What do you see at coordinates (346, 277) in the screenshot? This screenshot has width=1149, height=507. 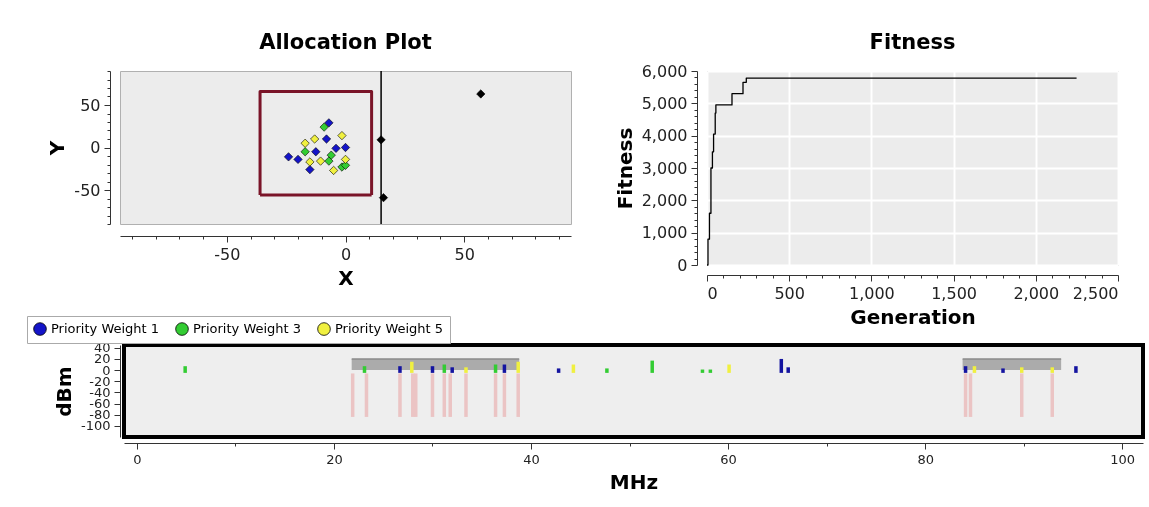 I see `x-axis-title: X` at bounding box center [346, 277].